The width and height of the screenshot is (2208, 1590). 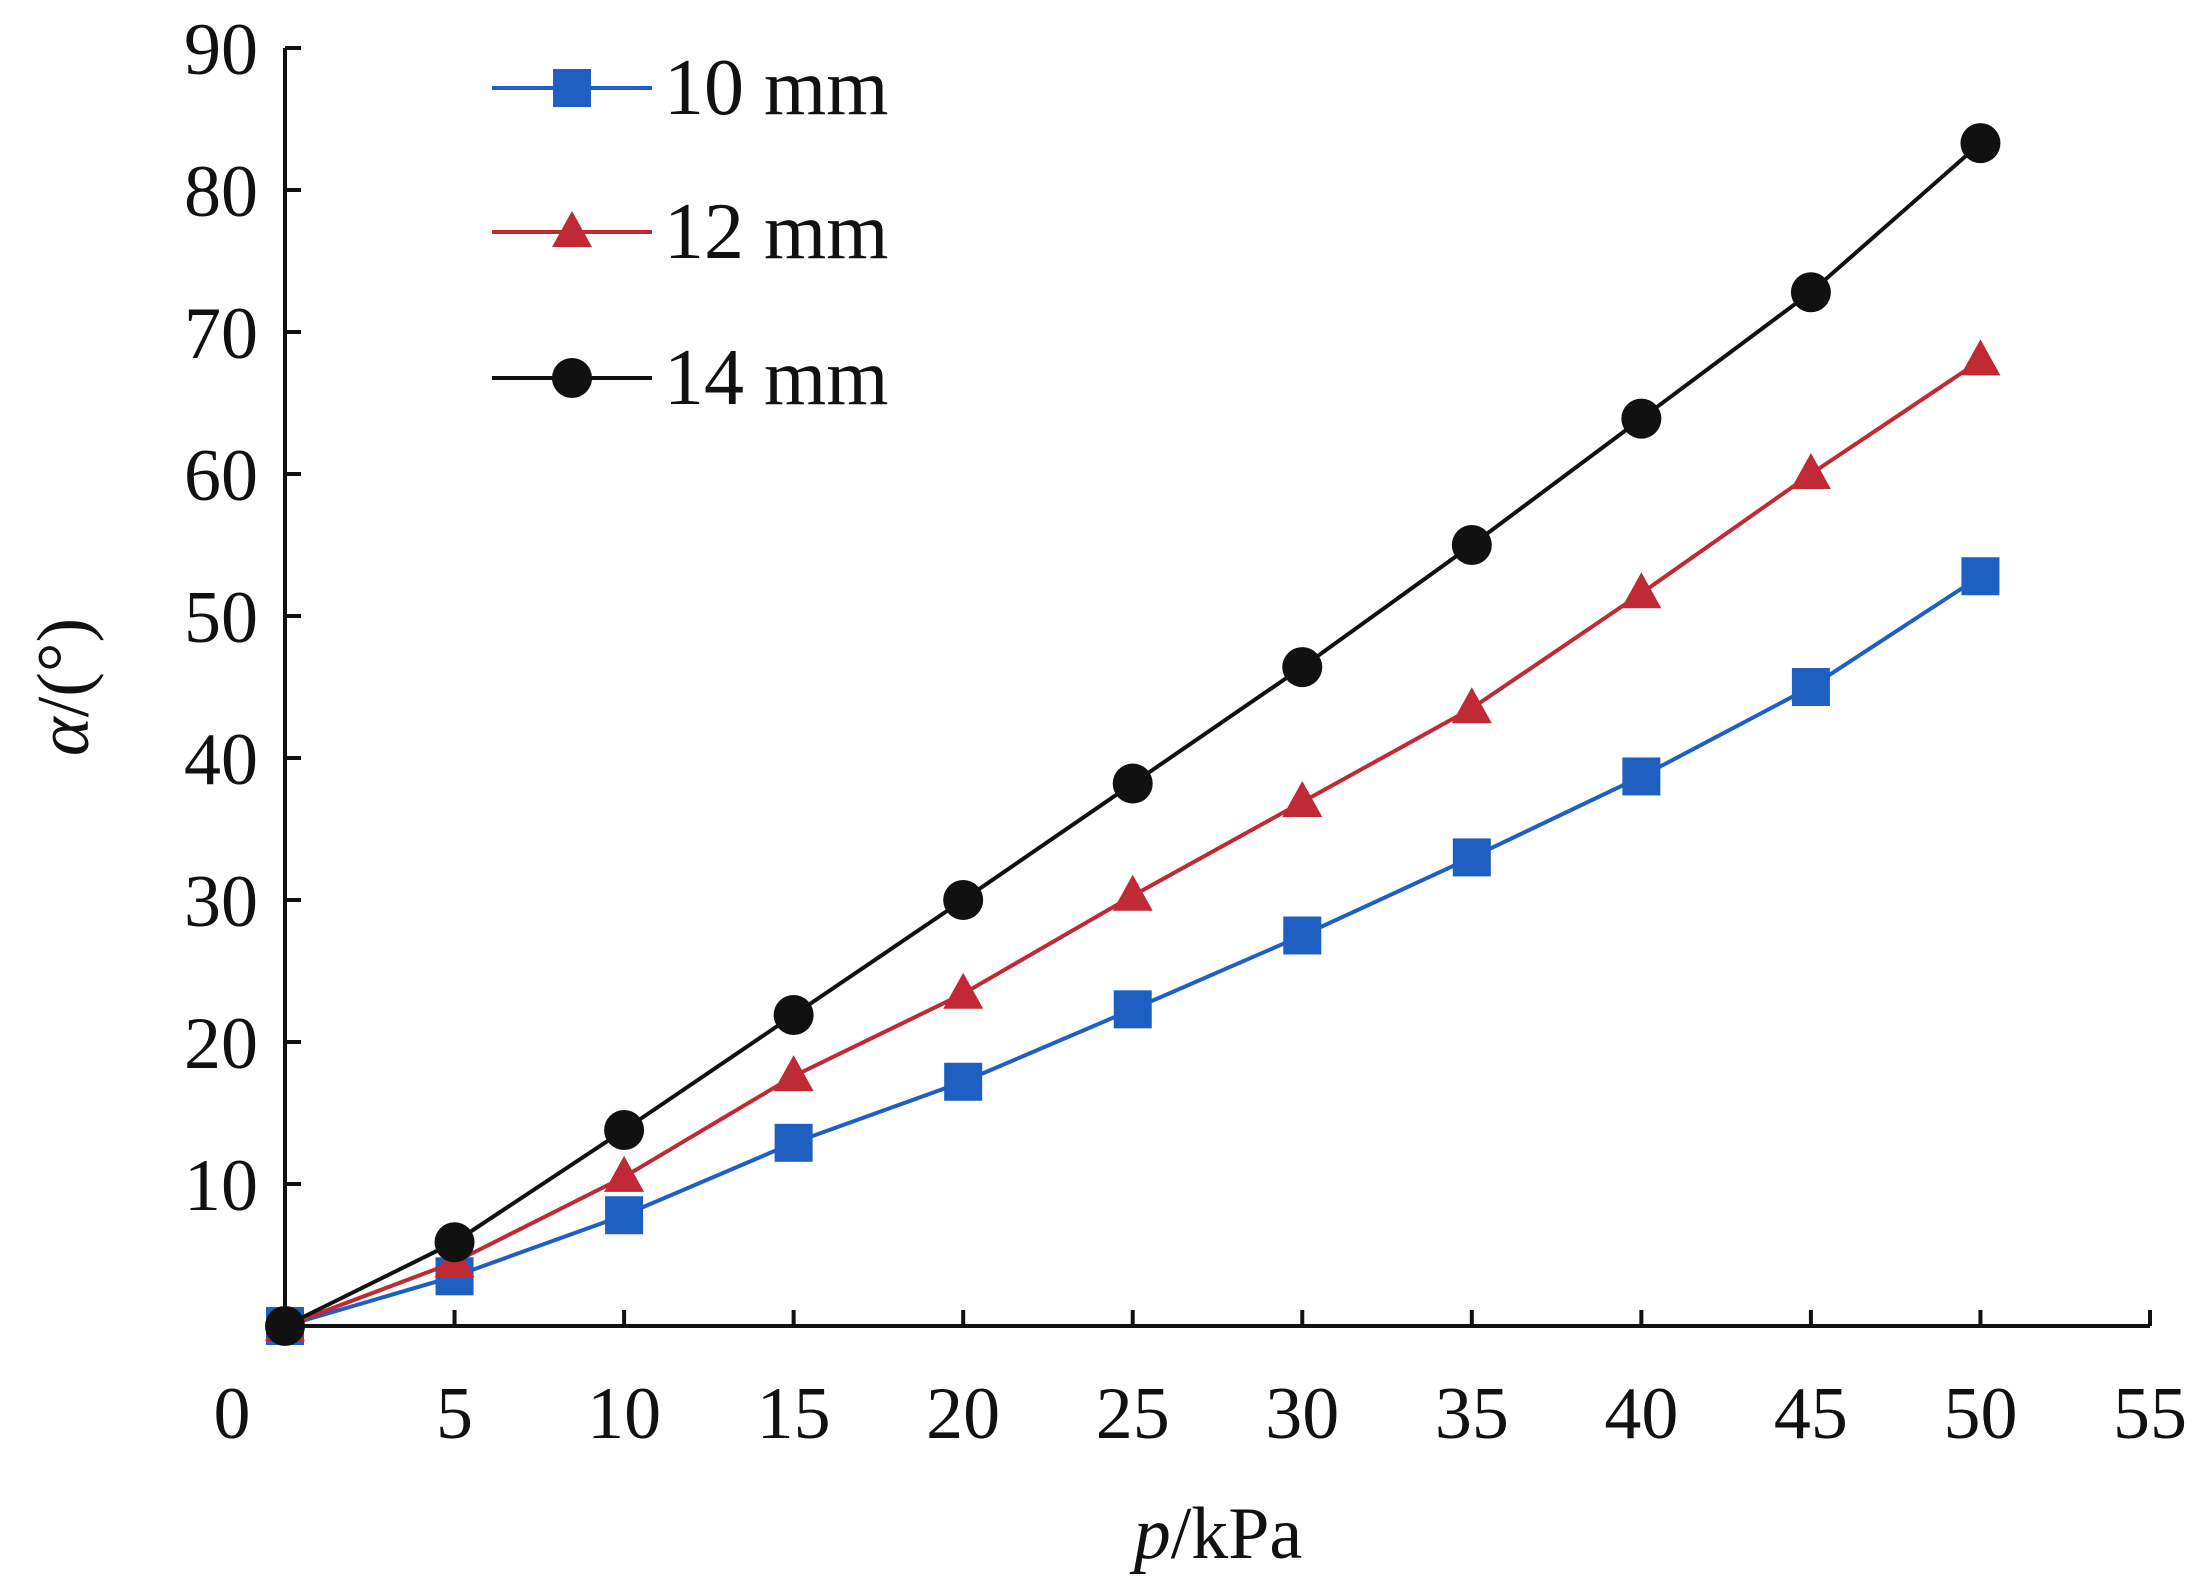 I want to click on y-tick-label: 20, so click(x=221, y=1044).